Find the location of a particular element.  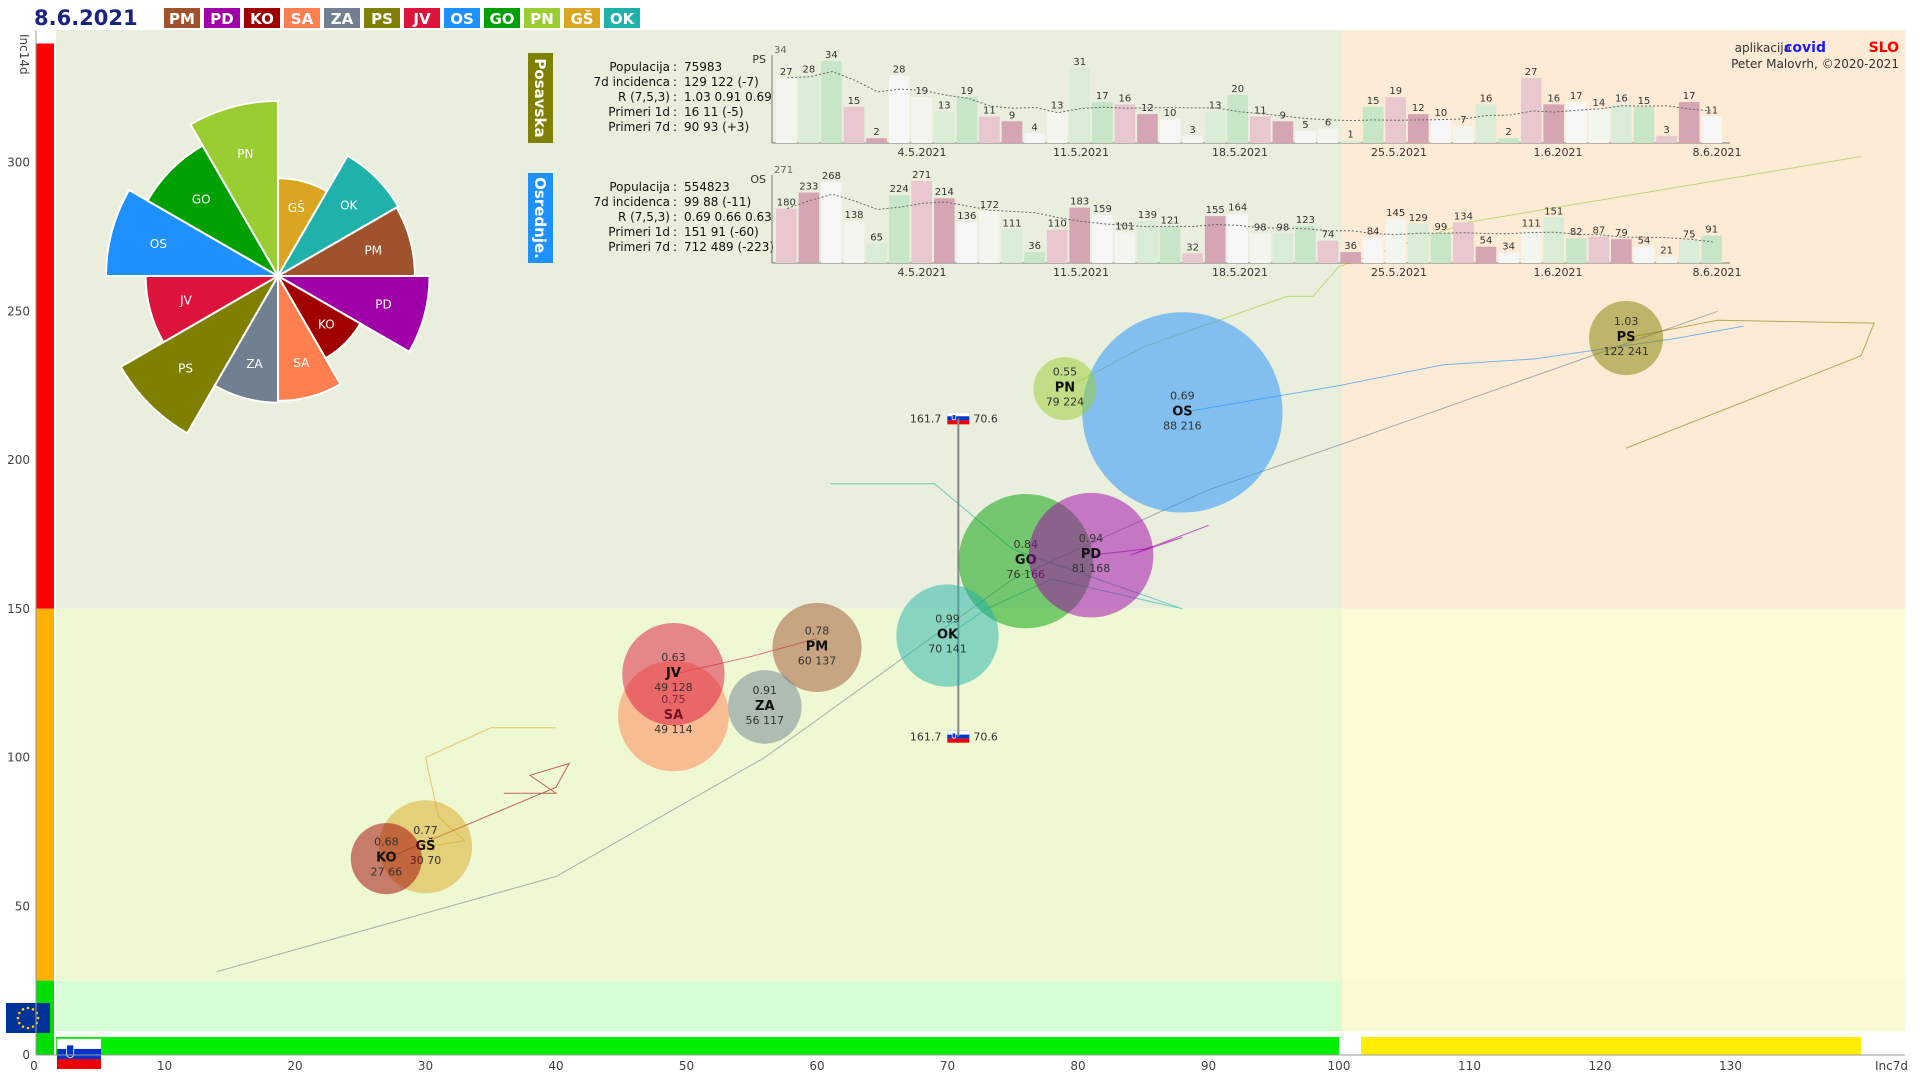

panel-max-label: 271 is located at coordinates (783, 170).